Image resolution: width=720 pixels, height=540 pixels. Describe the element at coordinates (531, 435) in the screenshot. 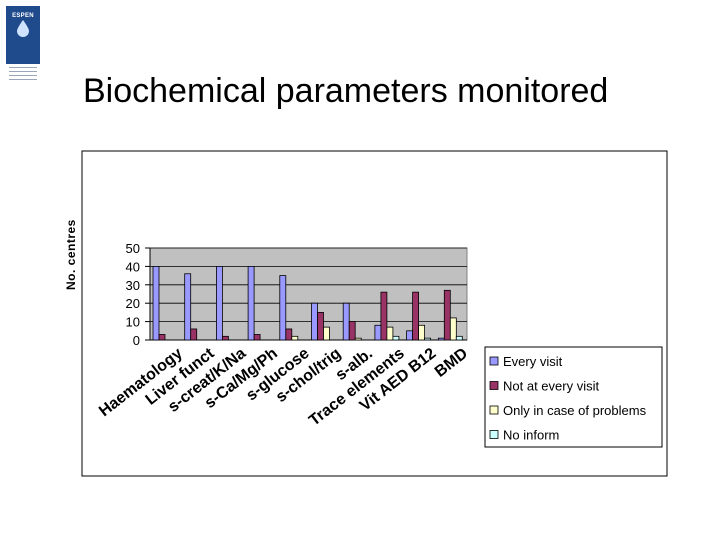

I see `legend-label: No inform` at that location.